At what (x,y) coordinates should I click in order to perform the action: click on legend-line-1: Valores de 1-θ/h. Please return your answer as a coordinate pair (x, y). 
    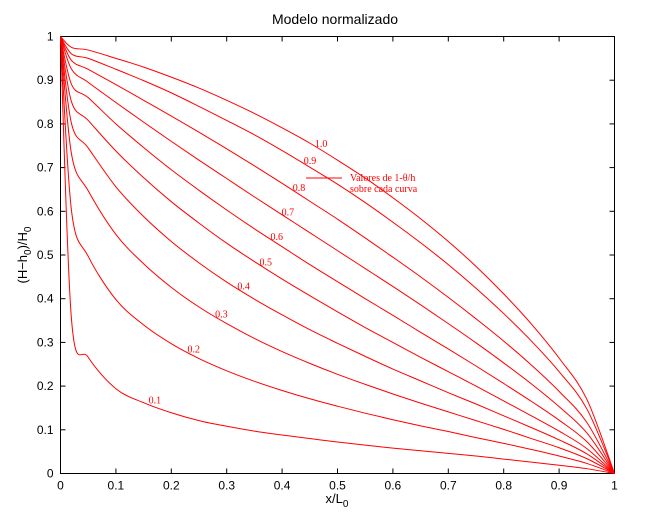
    Looking at the image, I should click on (382, 178).